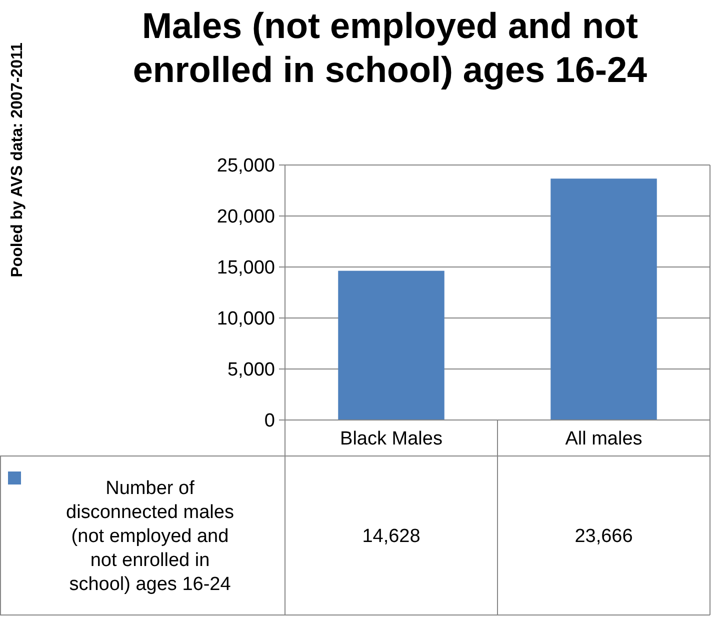  I want to click on chart-title: Males (not employed and not enrolled in school) ages 16-24, so click(390, 47).